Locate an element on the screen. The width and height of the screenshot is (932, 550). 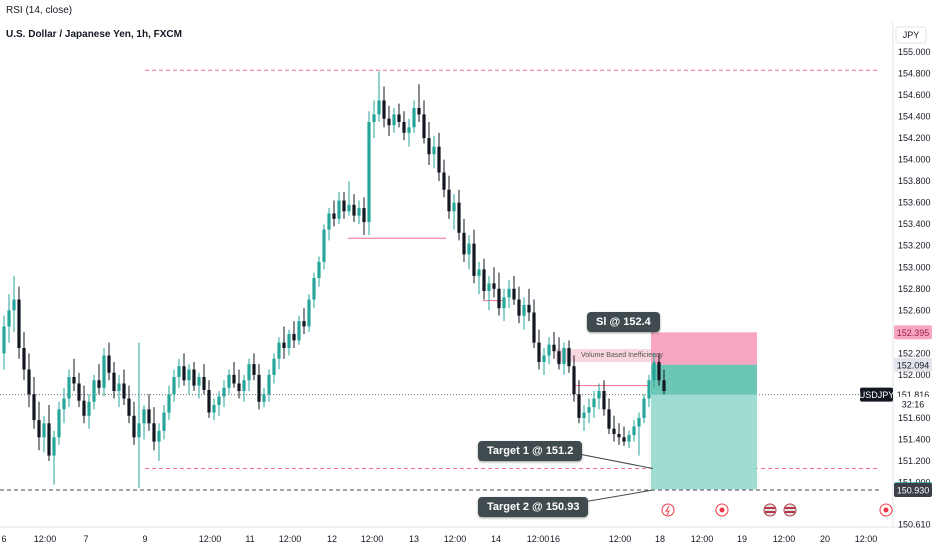
indicator-header: RSI (14, close) is located at coordinates (466, 11).